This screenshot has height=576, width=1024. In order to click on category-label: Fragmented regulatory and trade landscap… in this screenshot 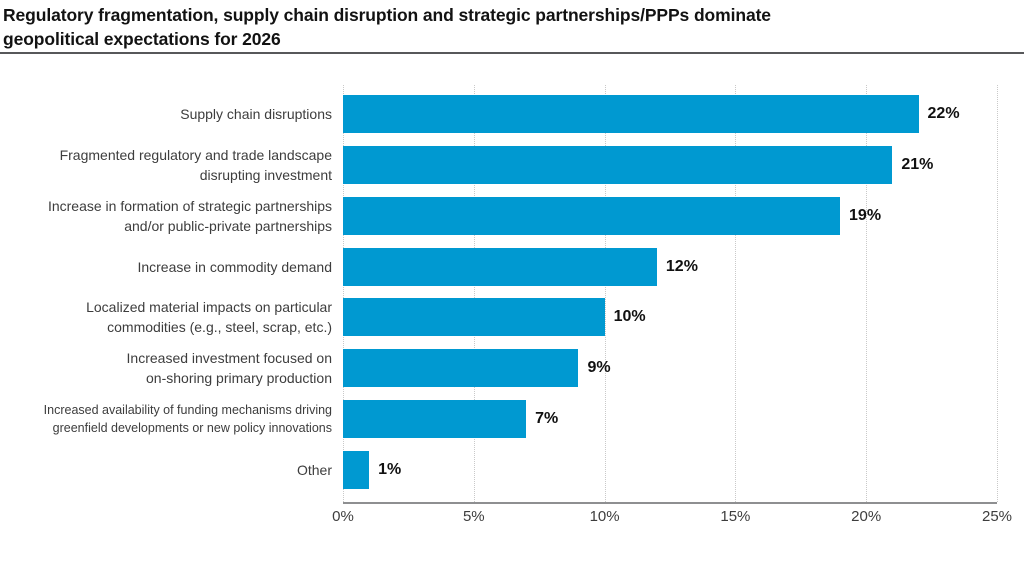, I will do `click(195, 164)`.